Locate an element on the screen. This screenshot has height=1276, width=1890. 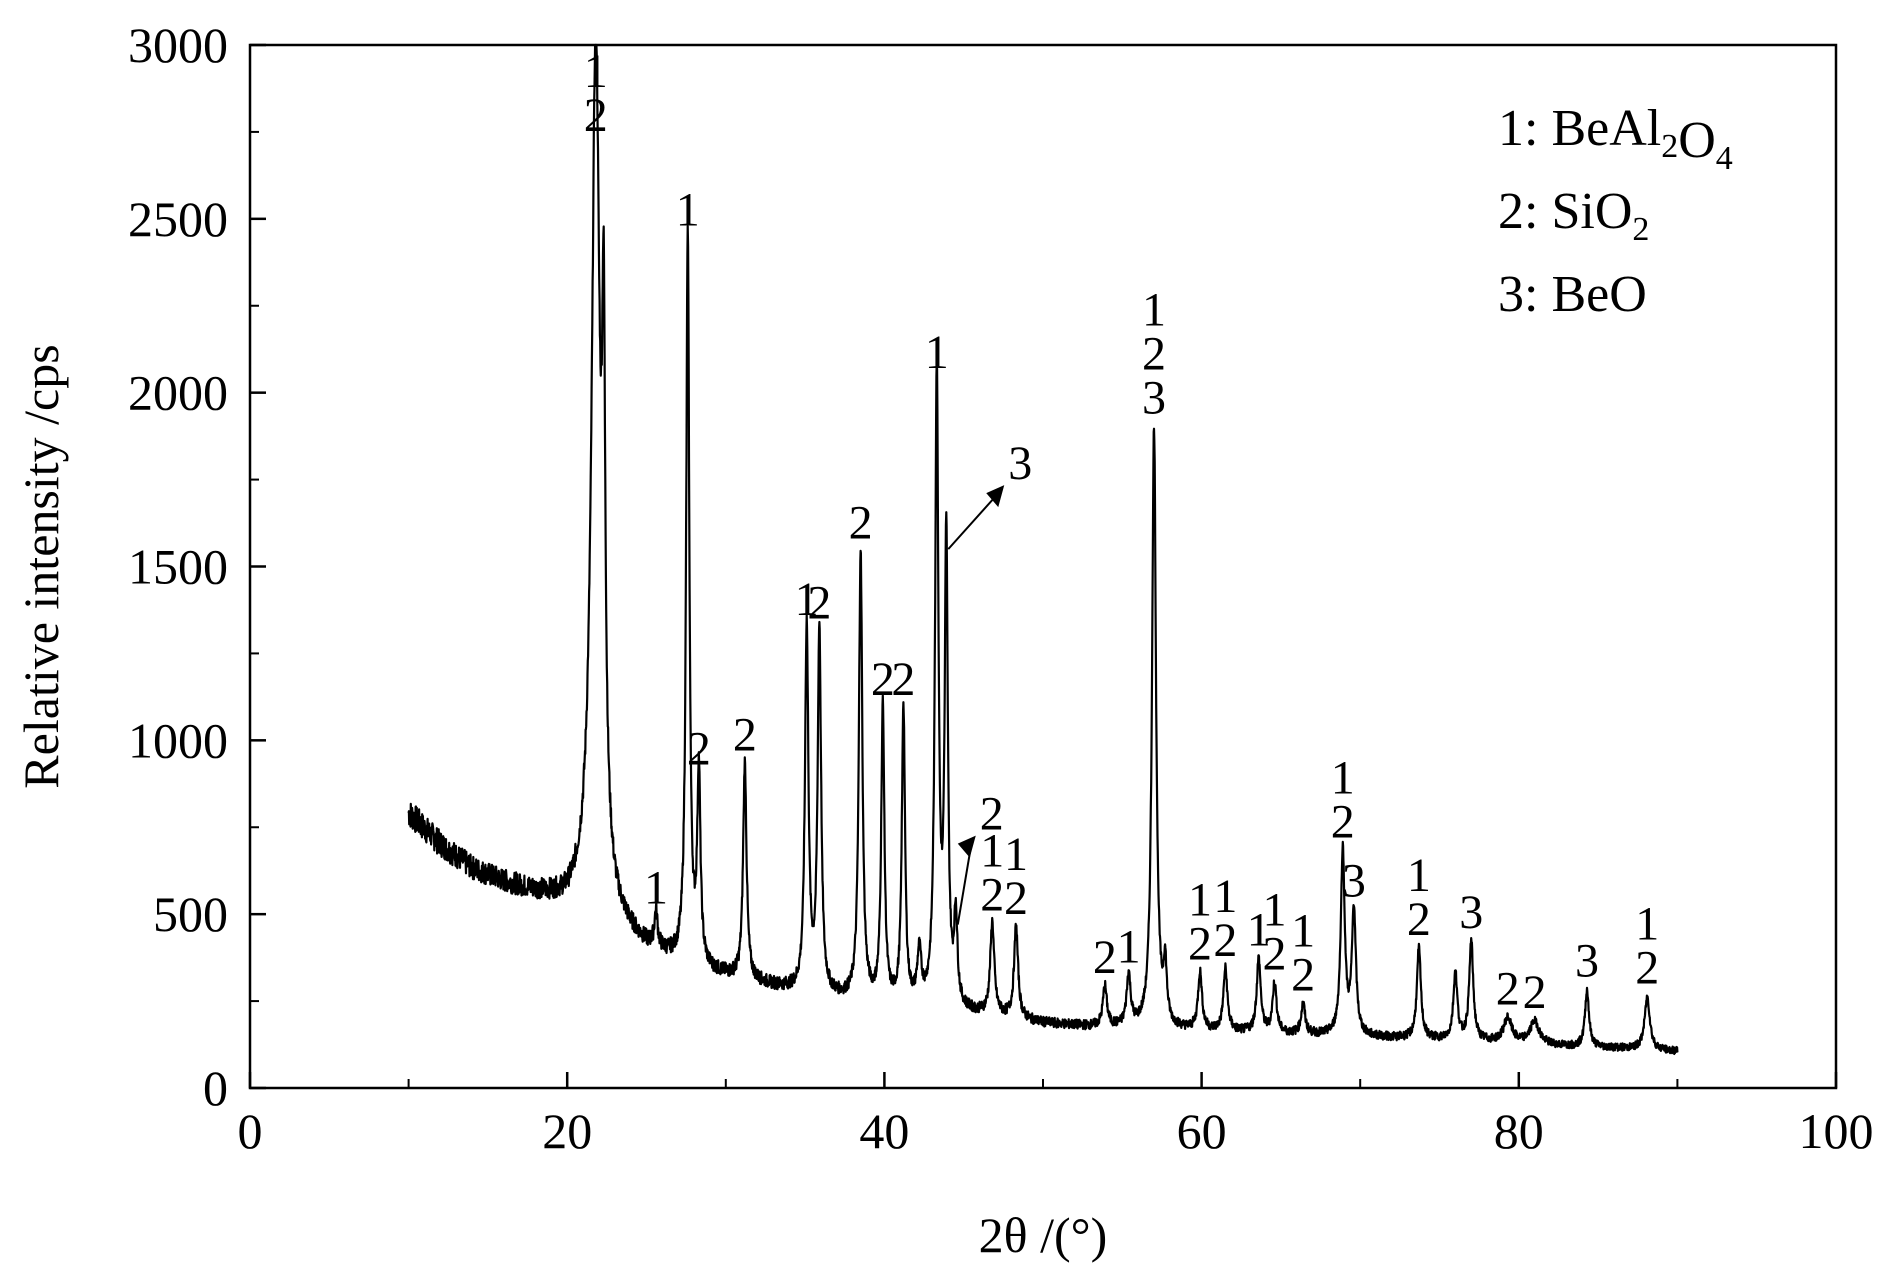
legend-item-1: 1: BeAl2O4 is located at coordinates (1615, 138).